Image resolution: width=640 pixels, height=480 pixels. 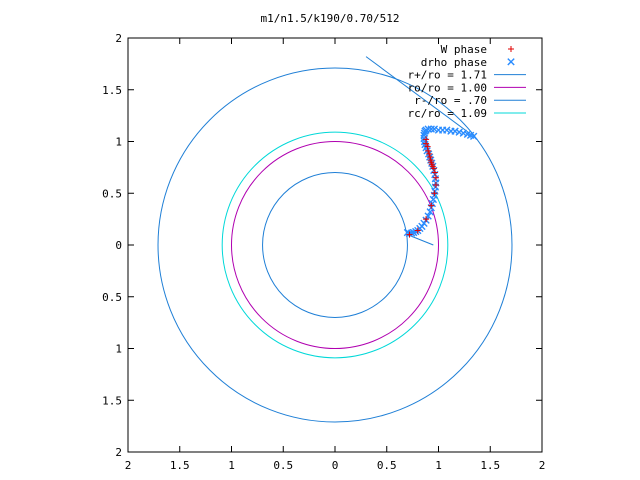 I want to click on legend-label: r+/ro = 1.71, so click(x=447, y=75).